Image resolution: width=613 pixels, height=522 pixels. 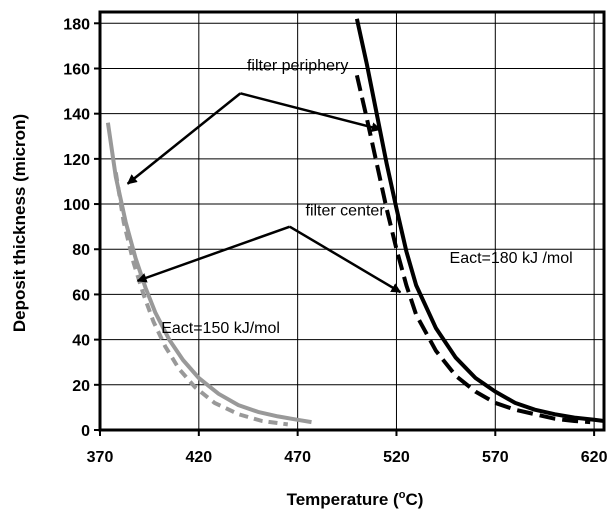 I want to click on x-tick-label: 370, so click(x=100, y=457).